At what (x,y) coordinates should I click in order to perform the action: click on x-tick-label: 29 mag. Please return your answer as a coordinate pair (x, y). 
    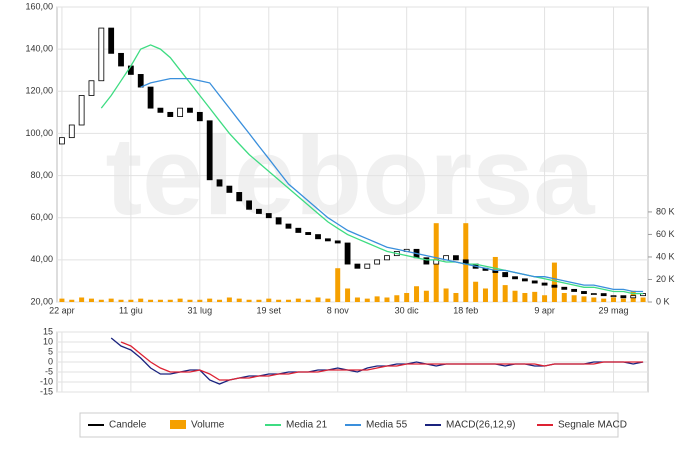
    Looking at the image, I should click on (614, 310).